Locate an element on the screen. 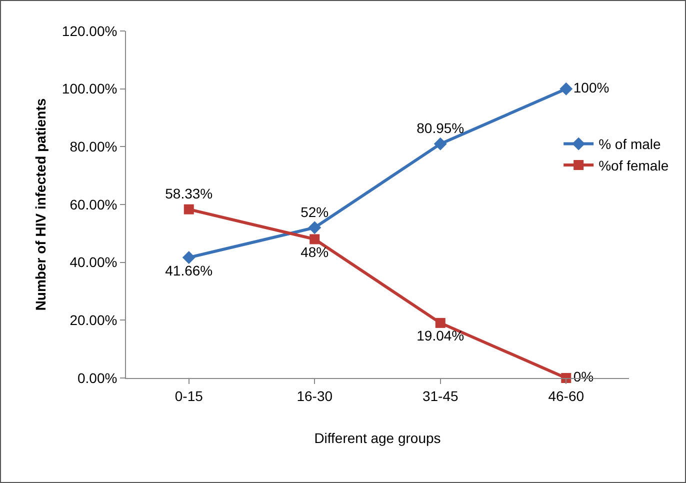 This screenshot has height=483, width=686. y-tick-label: 60.00% is located at coordinates (94, 204).